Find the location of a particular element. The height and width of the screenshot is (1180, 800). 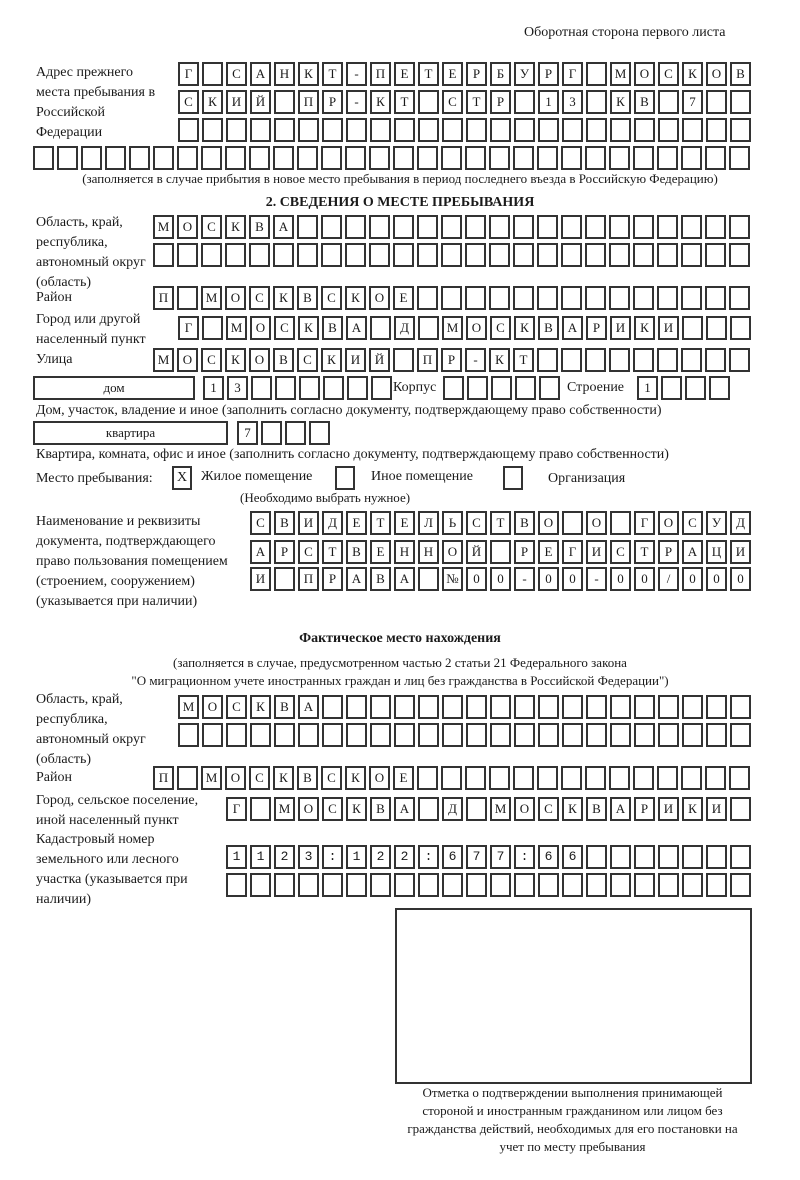

char-cell: Н is located at coordinates (404, 552).